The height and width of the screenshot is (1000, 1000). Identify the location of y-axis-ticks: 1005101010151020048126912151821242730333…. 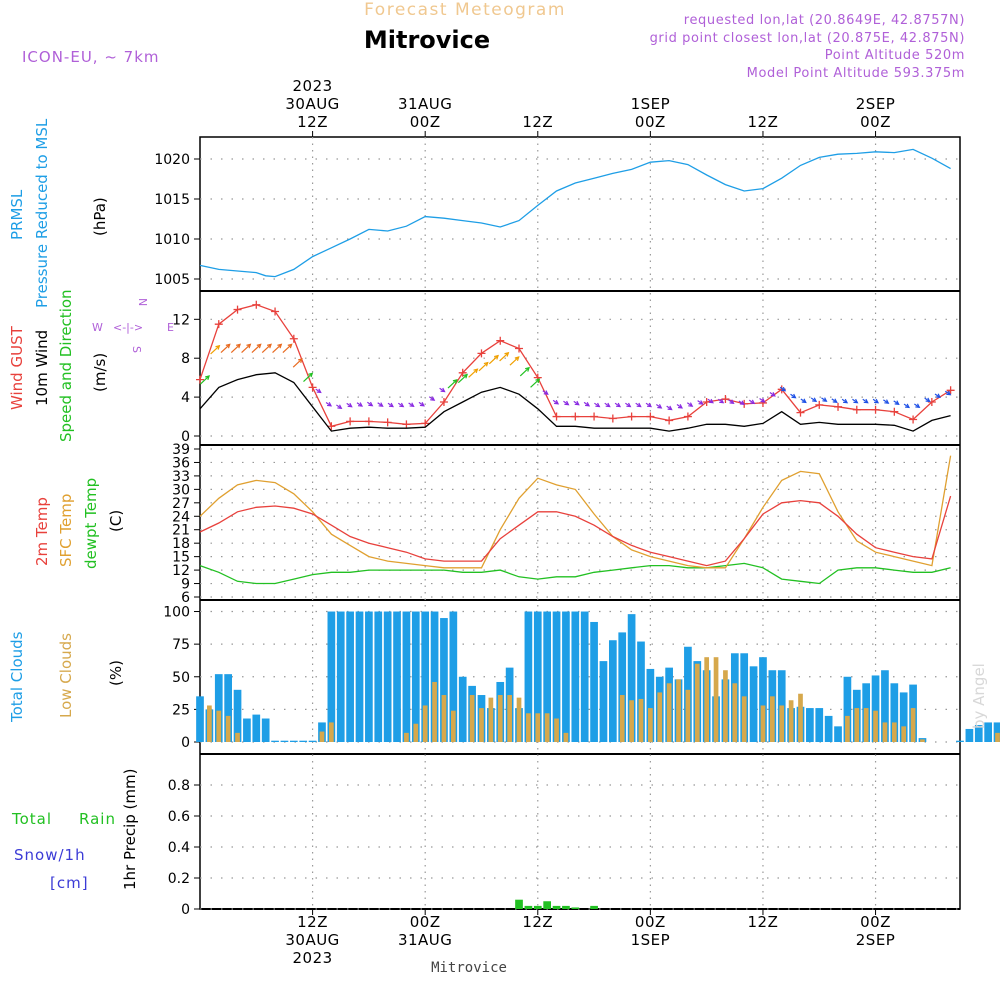
(177, 535).